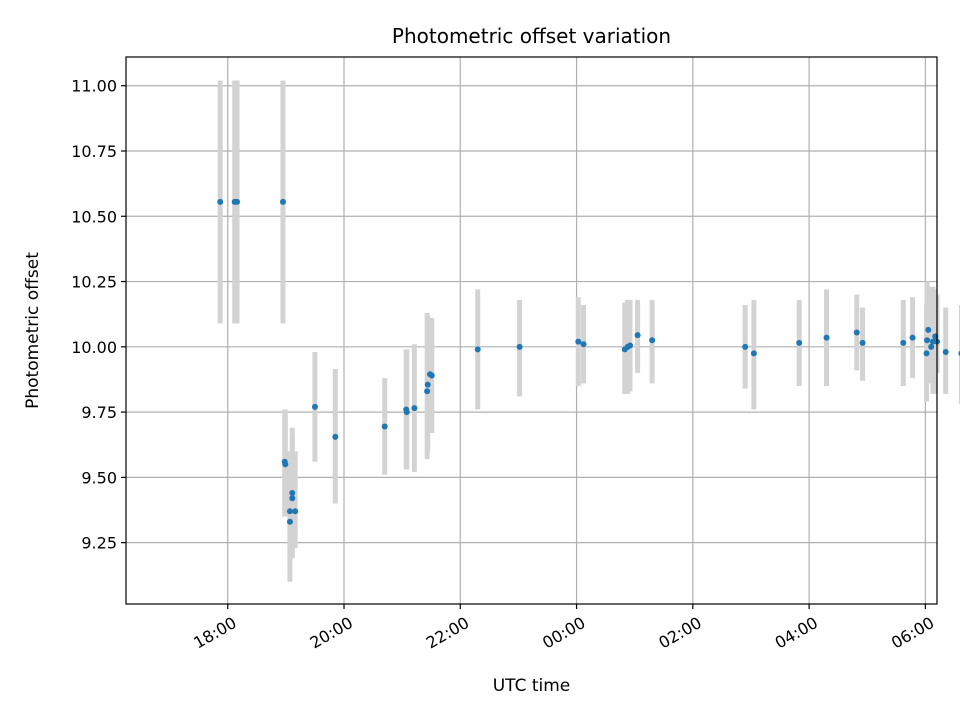 Image resolution: width=960 pixels, height=720 pixels. I want to click on y-tick-label: 11.00, so click(94, 86).